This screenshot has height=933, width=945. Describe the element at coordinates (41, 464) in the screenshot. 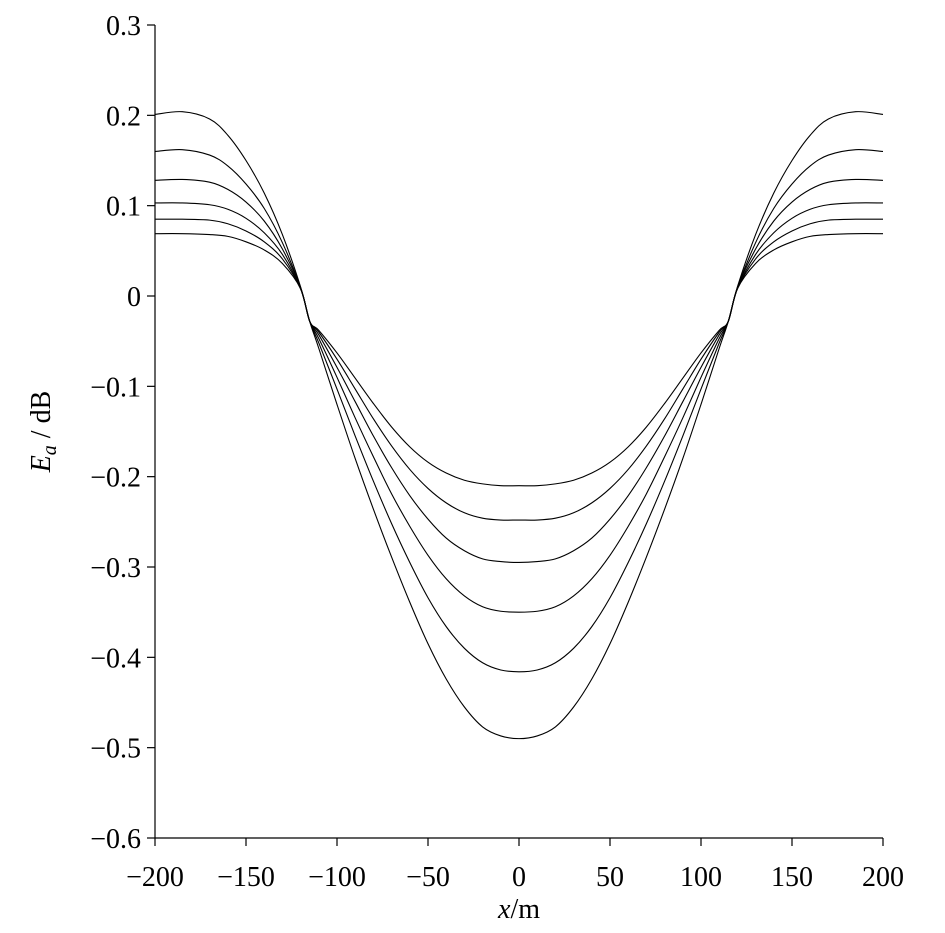

I see `y-axis-label-variable: E` at that location.